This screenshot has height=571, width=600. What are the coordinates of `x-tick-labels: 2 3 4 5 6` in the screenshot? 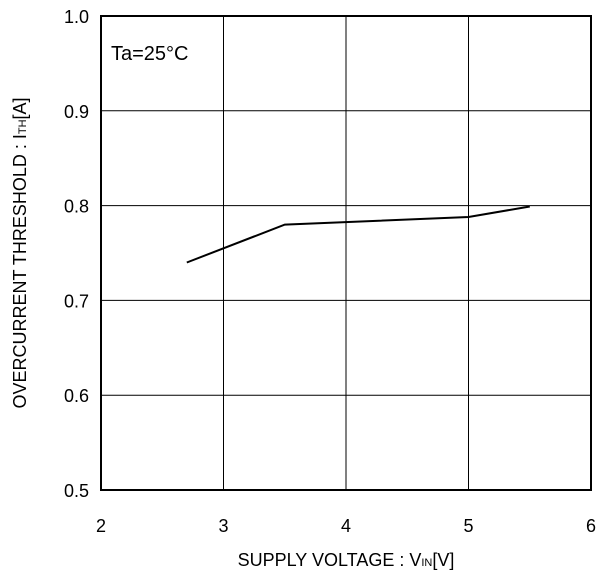 It's located at (346, 526).